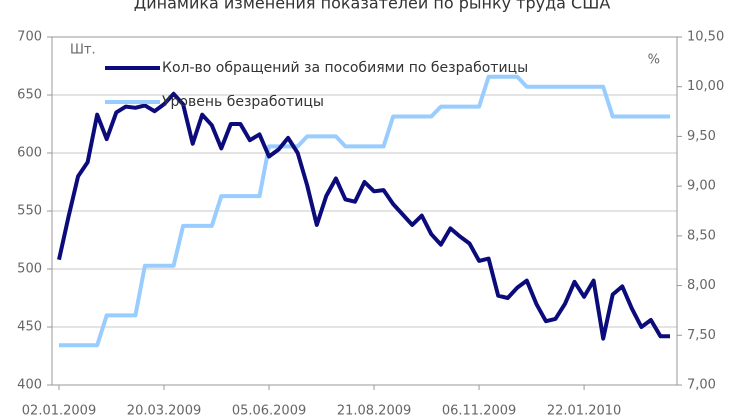  What do you see at coordinates (705, 37) in the screenshot?
I see `y2-tick-label: 10,50` at bounding box center [705, 37].